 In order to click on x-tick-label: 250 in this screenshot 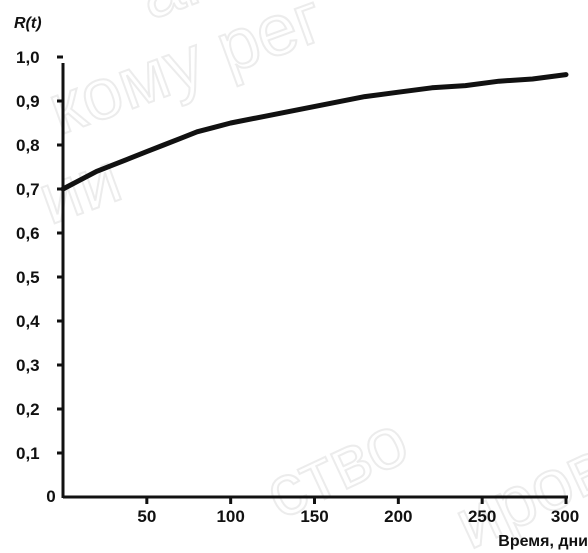, I will do `click(482, 516)`.